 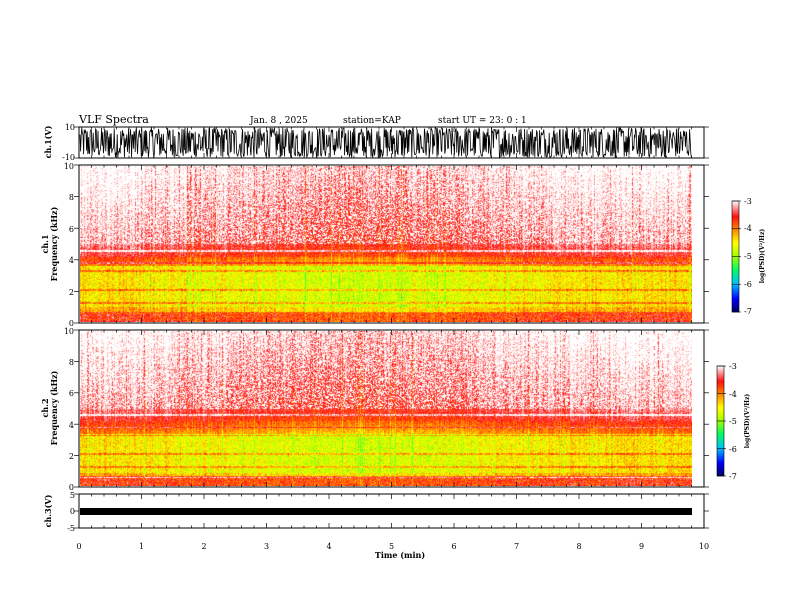 I want to click on ch2-colorbar-ticks, so click(x=721, y=421).